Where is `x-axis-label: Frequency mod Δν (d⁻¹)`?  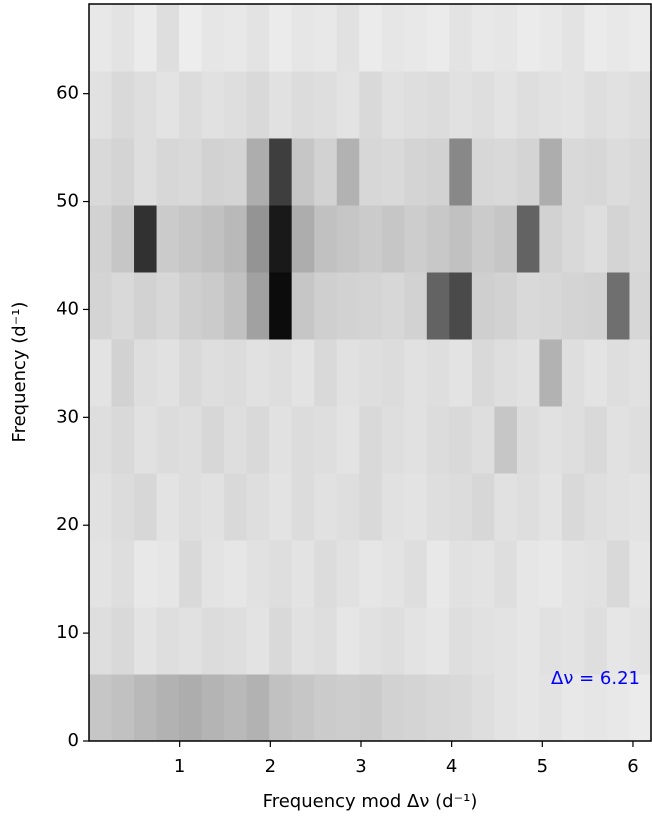 x-axis-label: Frequency mod Δν (d⁻¹) is located at coordinates (370, 801).